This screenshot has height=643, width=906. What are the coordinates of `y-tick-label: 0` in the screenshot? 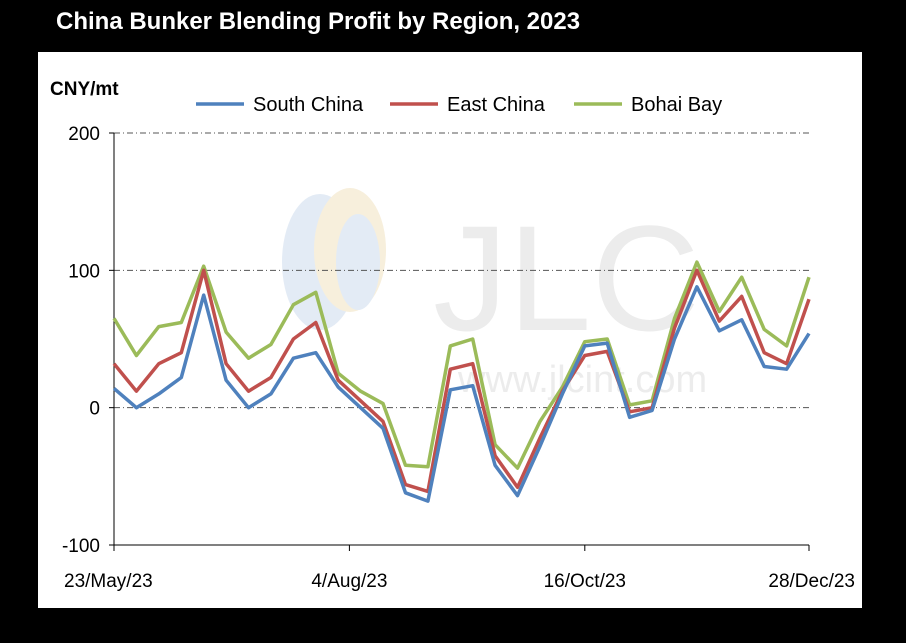 It's located at (94, 409).